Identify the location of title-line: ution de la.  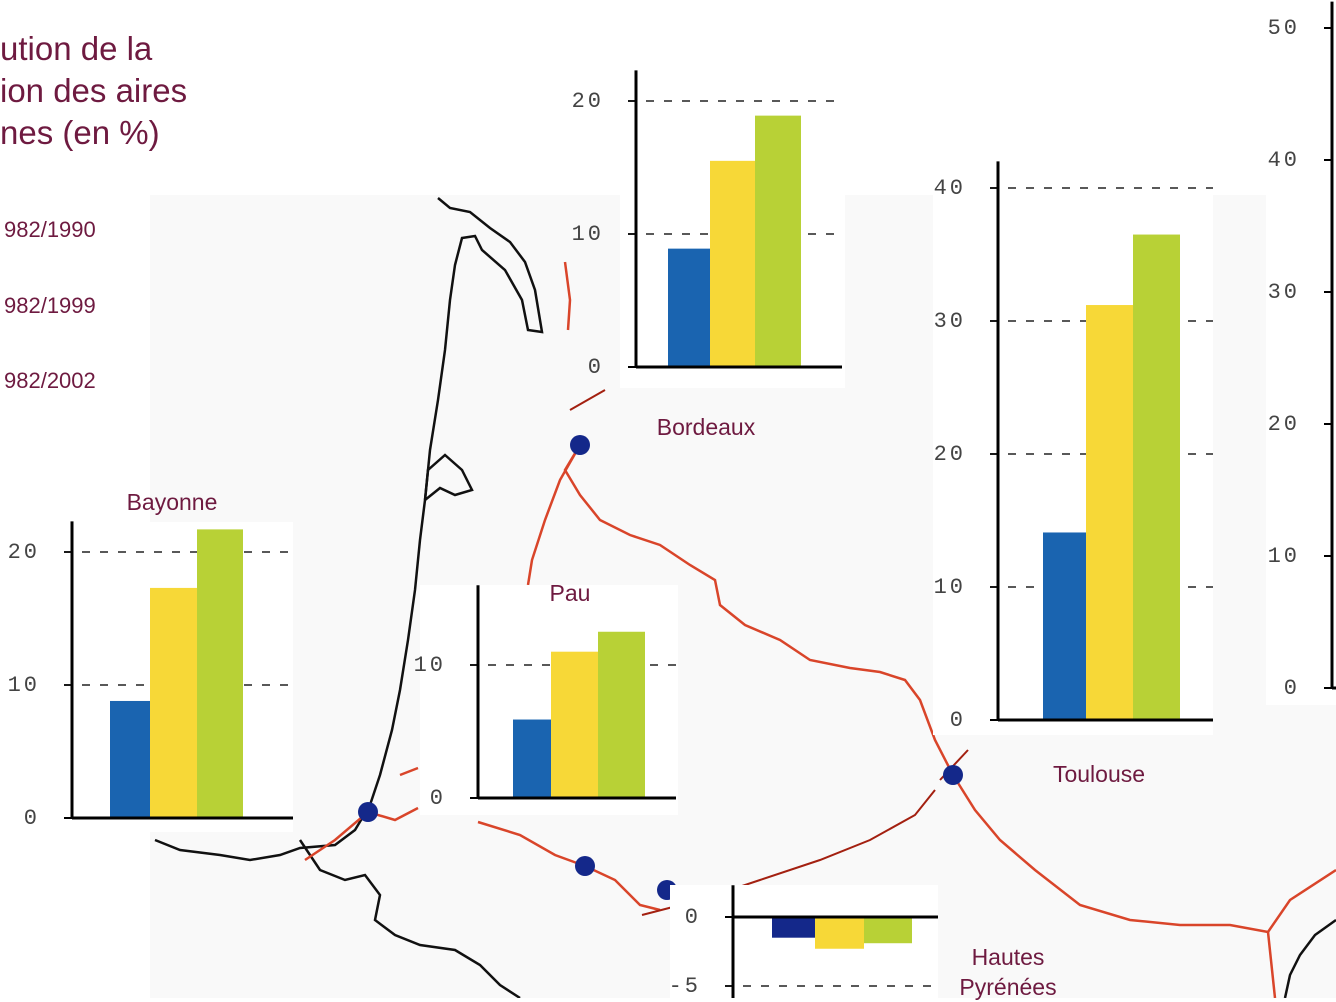
(76, 48).